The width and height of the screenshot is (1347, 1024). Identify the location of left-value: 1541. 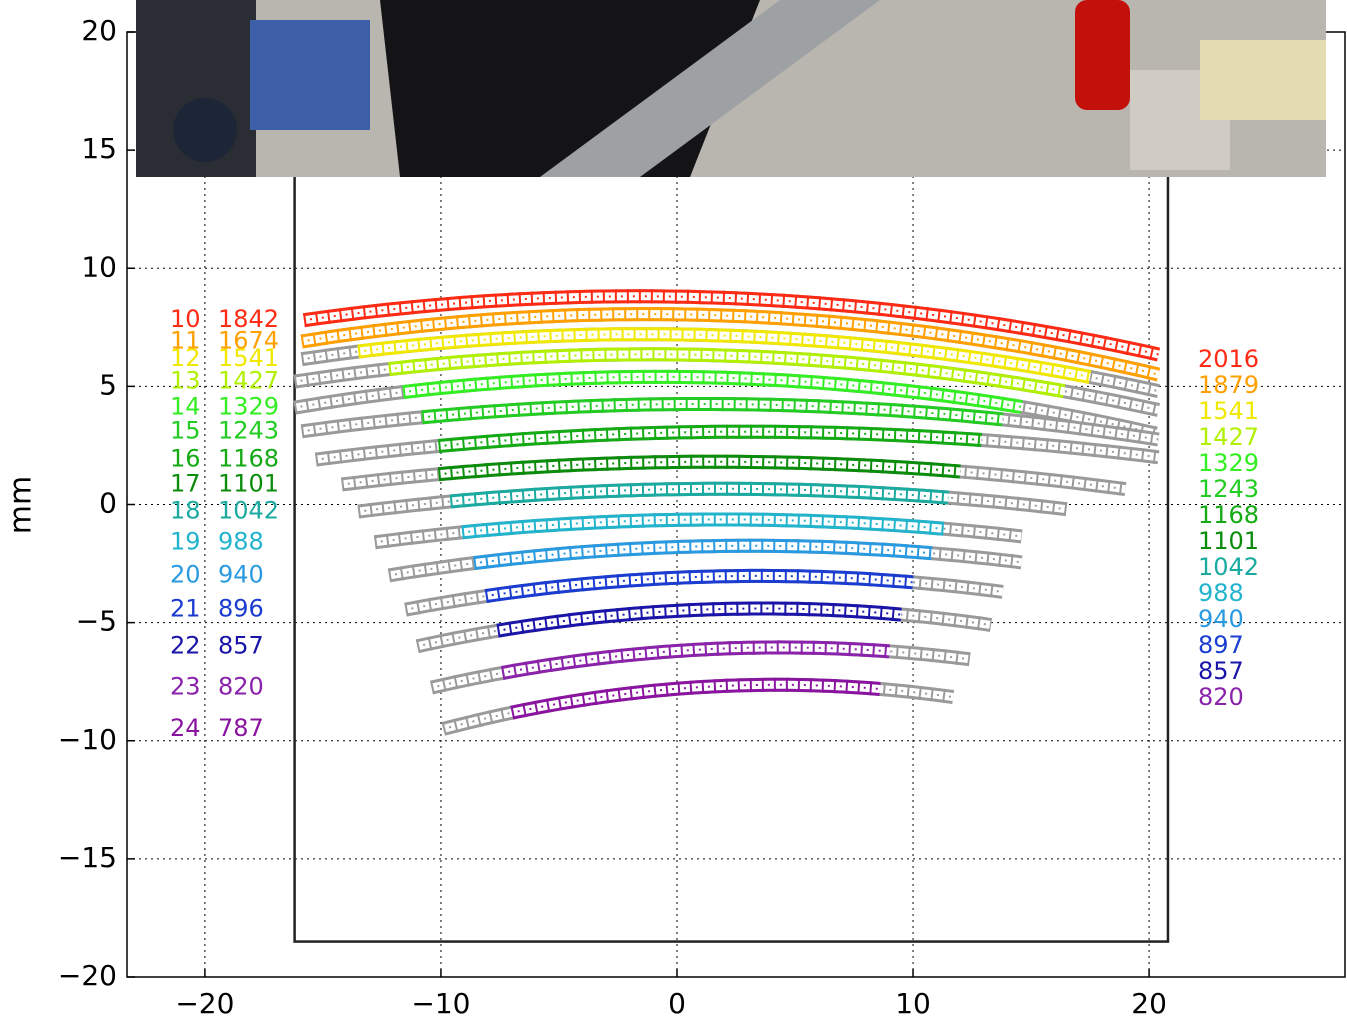
(248, 358).